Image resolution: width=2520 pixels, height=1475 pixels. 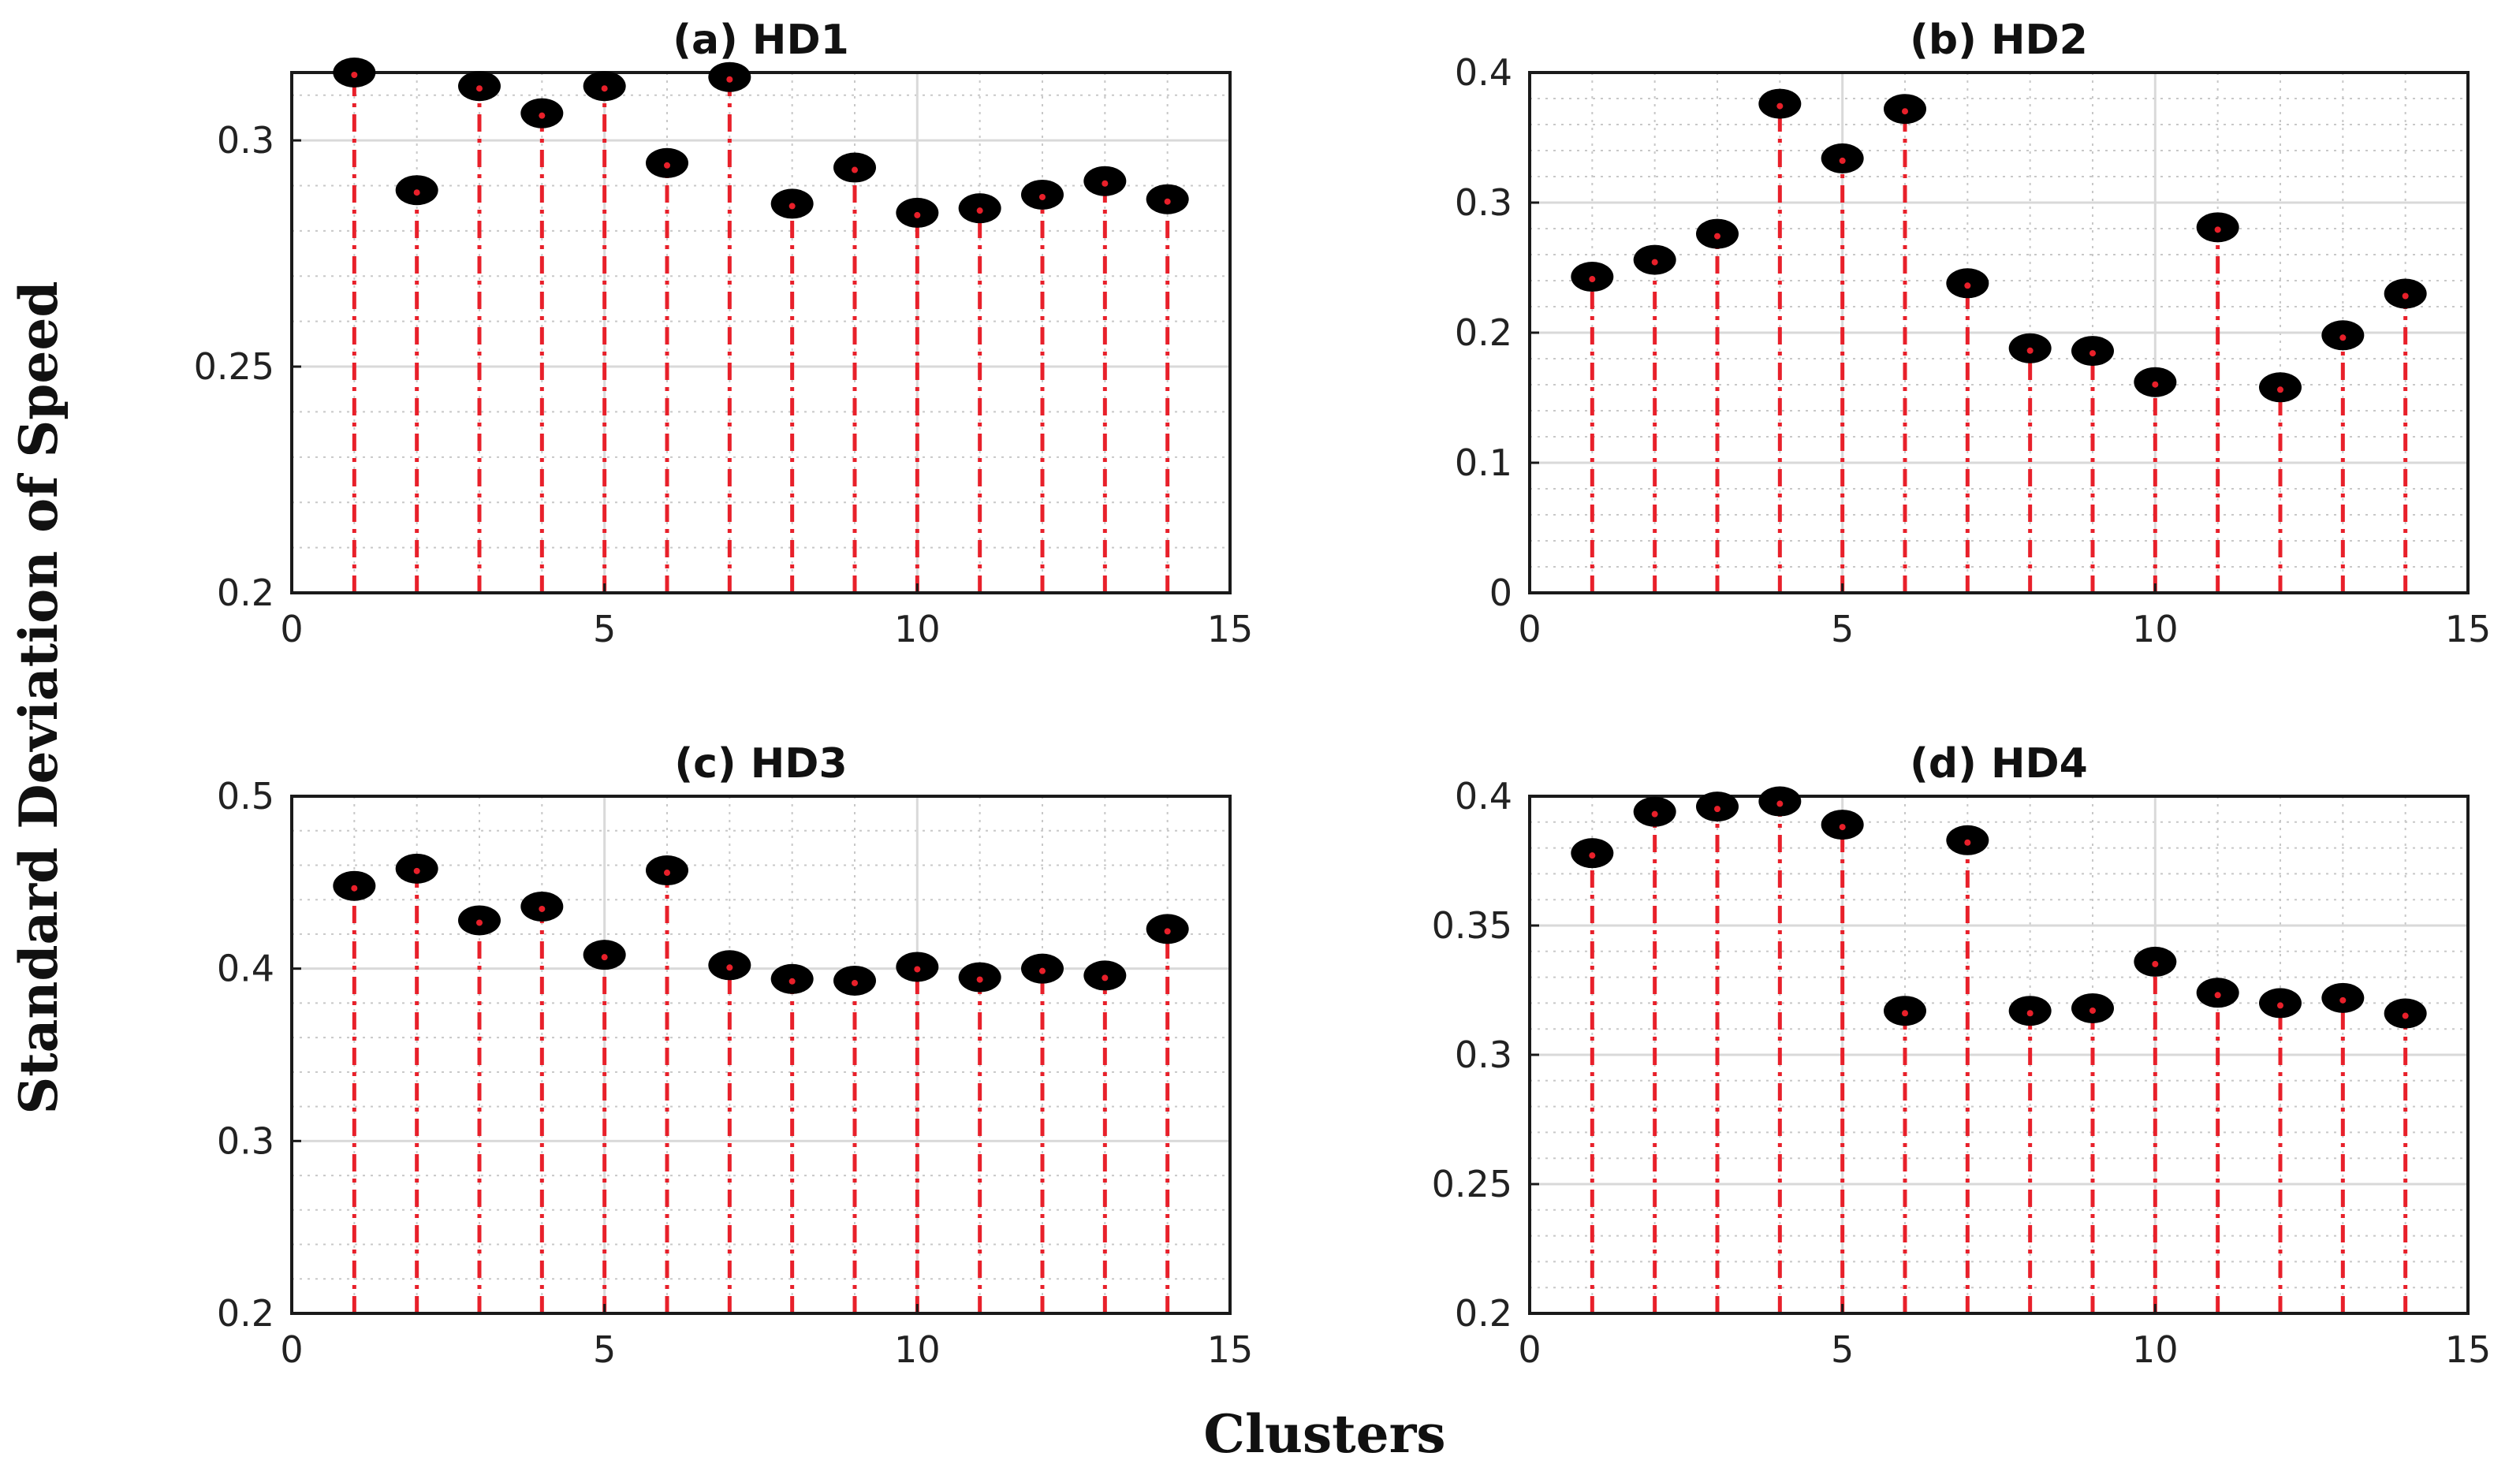 What do you see at coordinates (1472, 925) in the screenshot?
I see `y-tick-label: 0.35` at bounding box center [1472, 925].